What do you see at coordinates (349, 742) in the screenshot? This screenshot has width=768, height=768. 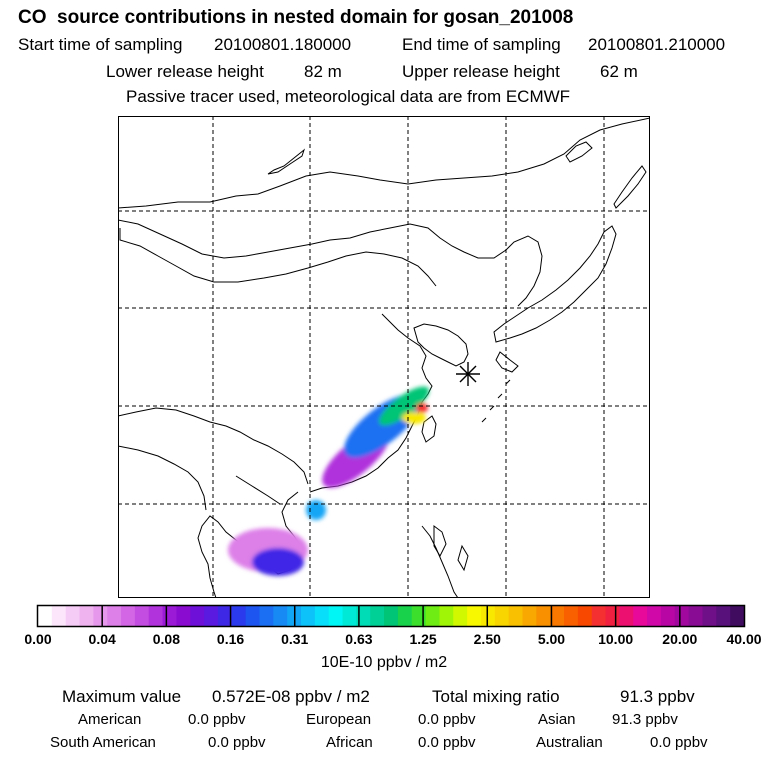 I see `region-name: African` at bounding box center [349, 742].